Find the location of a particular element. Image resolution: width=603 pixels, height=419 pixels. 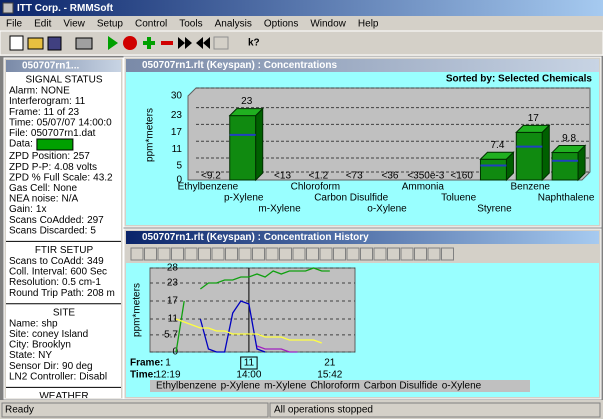

status-value: NY is located at coordinates (45, 355).